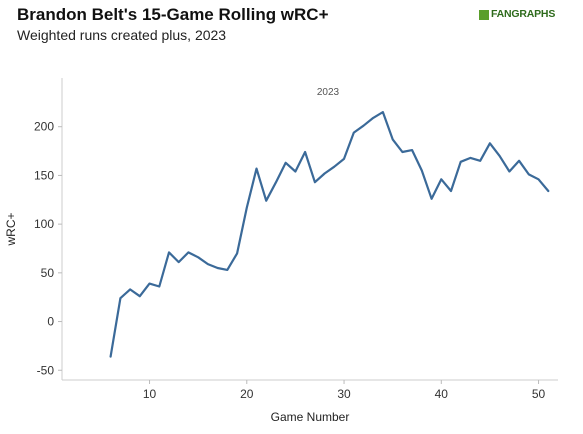 This screenshot has height=434, width=583. I want to click on x-axis-title: Game Number, so click(310, 417).